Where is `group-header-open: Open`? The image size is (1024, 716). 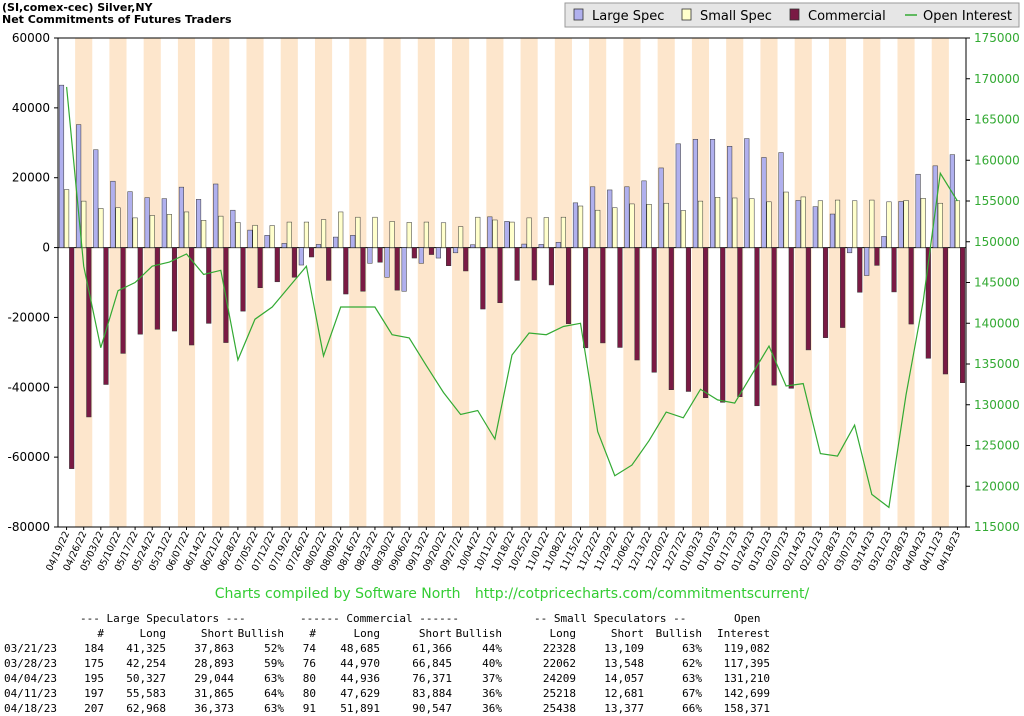
group-header-open: Open is located at coordinates (747, 618).